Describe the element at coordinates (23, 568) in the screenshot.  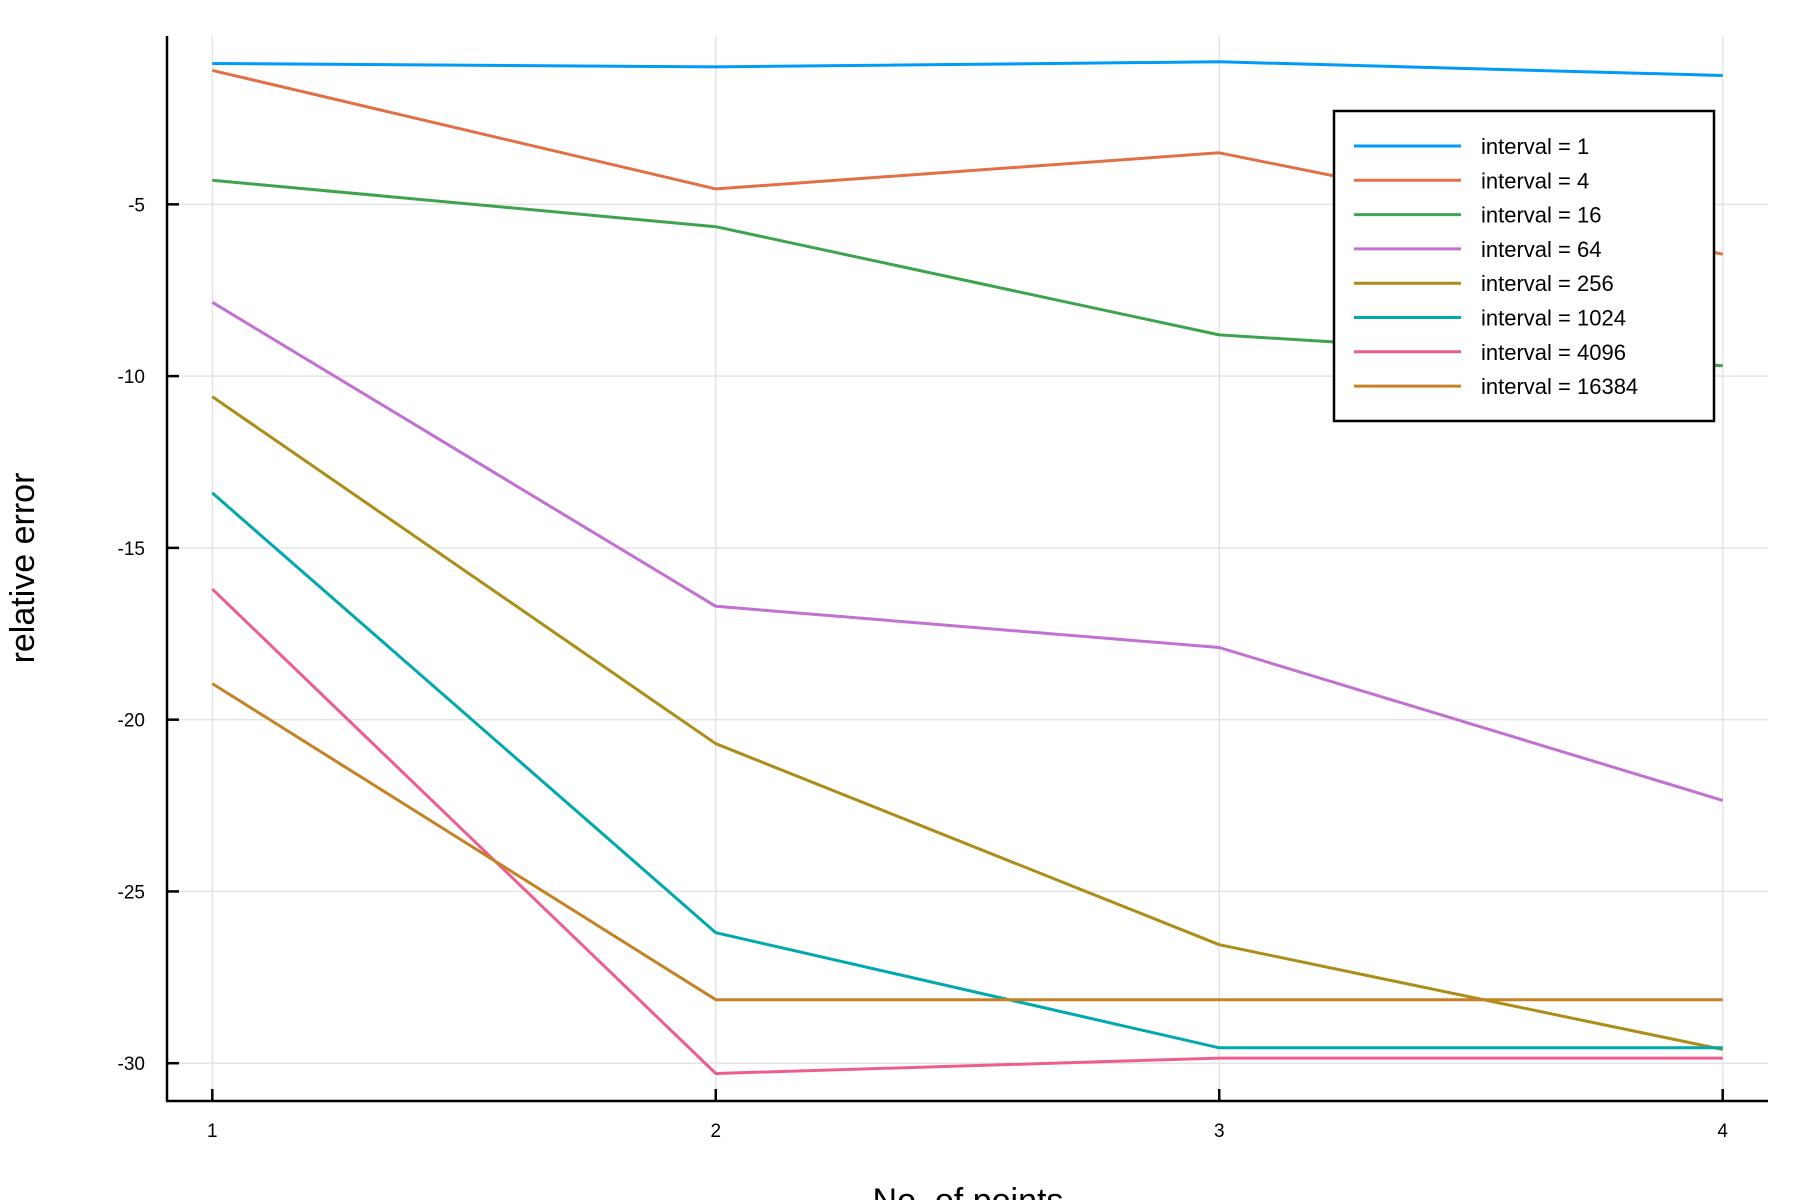
I see `y-axis-title: relative error` at that location.